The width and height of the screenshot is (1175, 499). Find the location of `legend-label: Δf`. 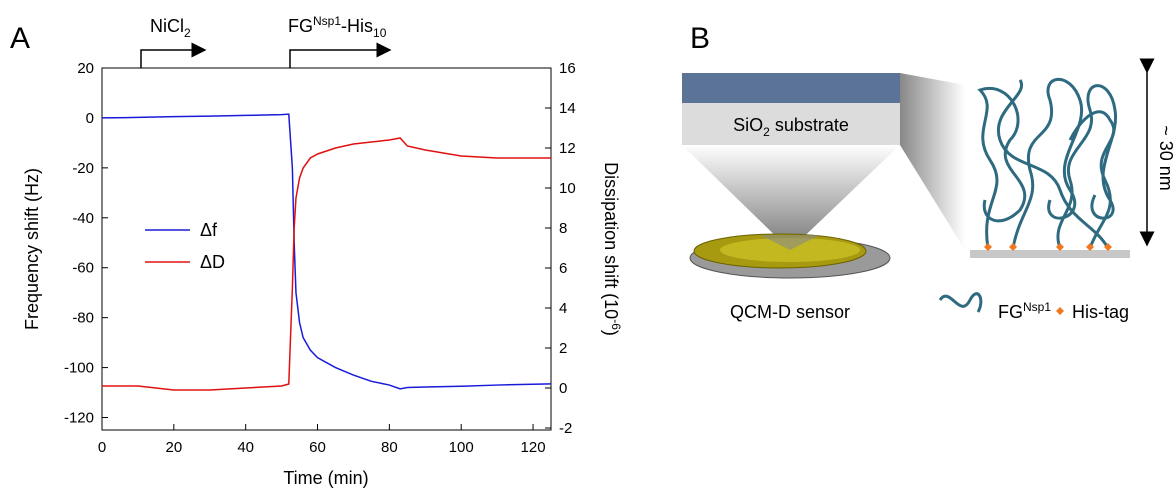

legend-label: Δf is located at coordinates (209, 230).